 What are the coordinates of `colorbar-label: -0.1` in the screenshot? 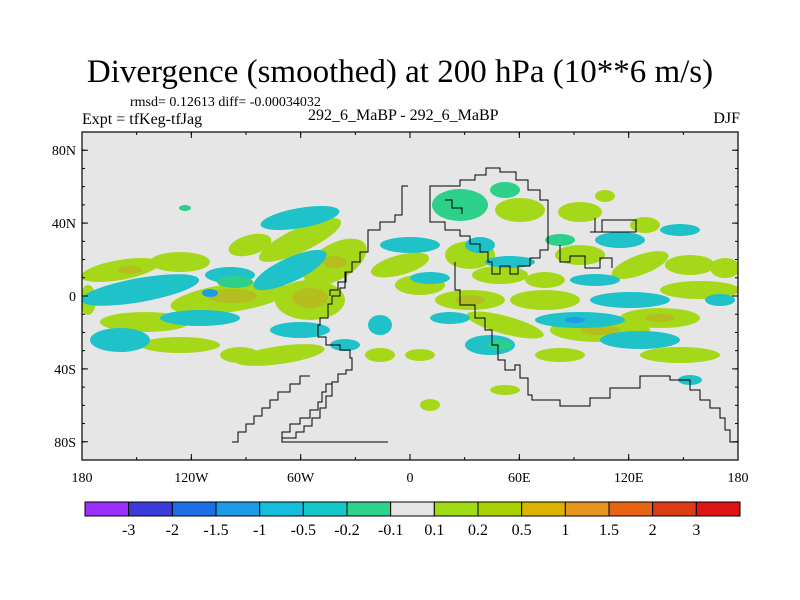 It's located at (390, 530).